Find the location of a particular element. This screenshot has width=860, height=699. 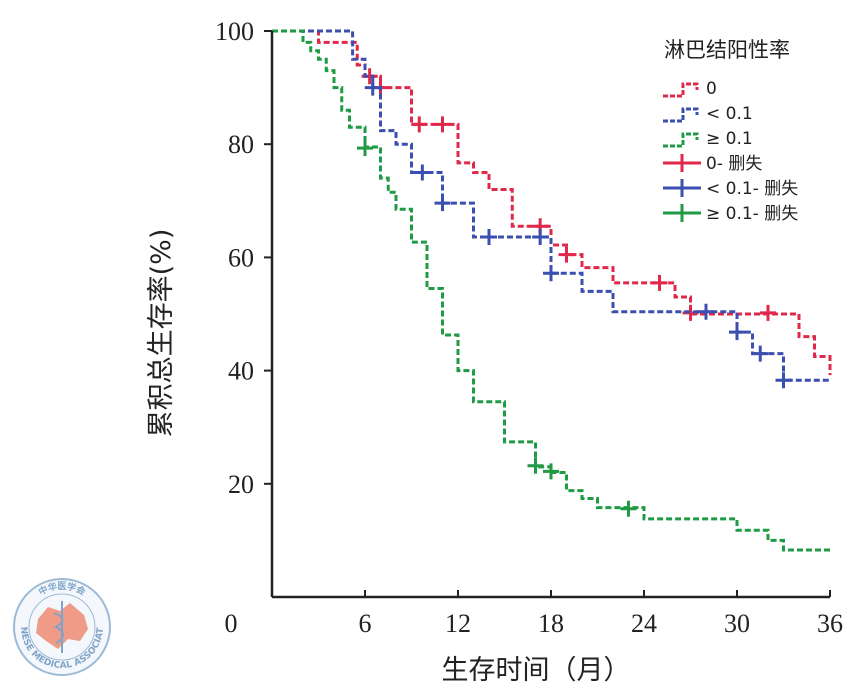

legend-label: 0- 删失 is located at coordinates (734, 164).